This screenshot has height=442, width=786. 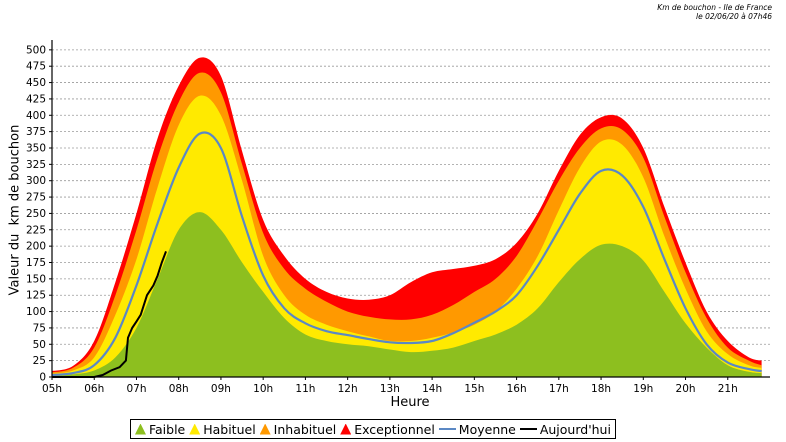 I want to click on x-tick-label: 12h, so click(x=348, y=389).